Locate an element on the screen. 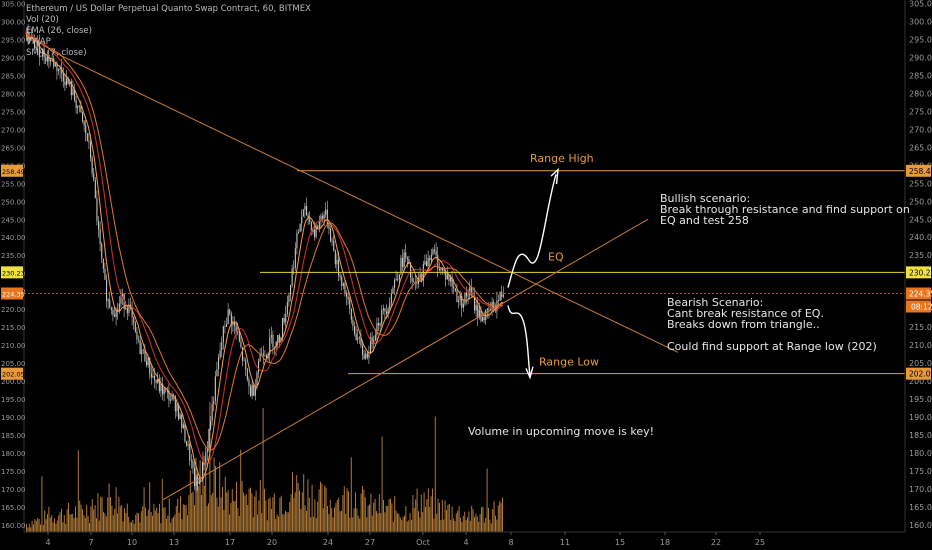 This screenshot has height=550, width=932. bearish-scenario-text: Breaks down from triangle.. is located at coordinates (743, 324).